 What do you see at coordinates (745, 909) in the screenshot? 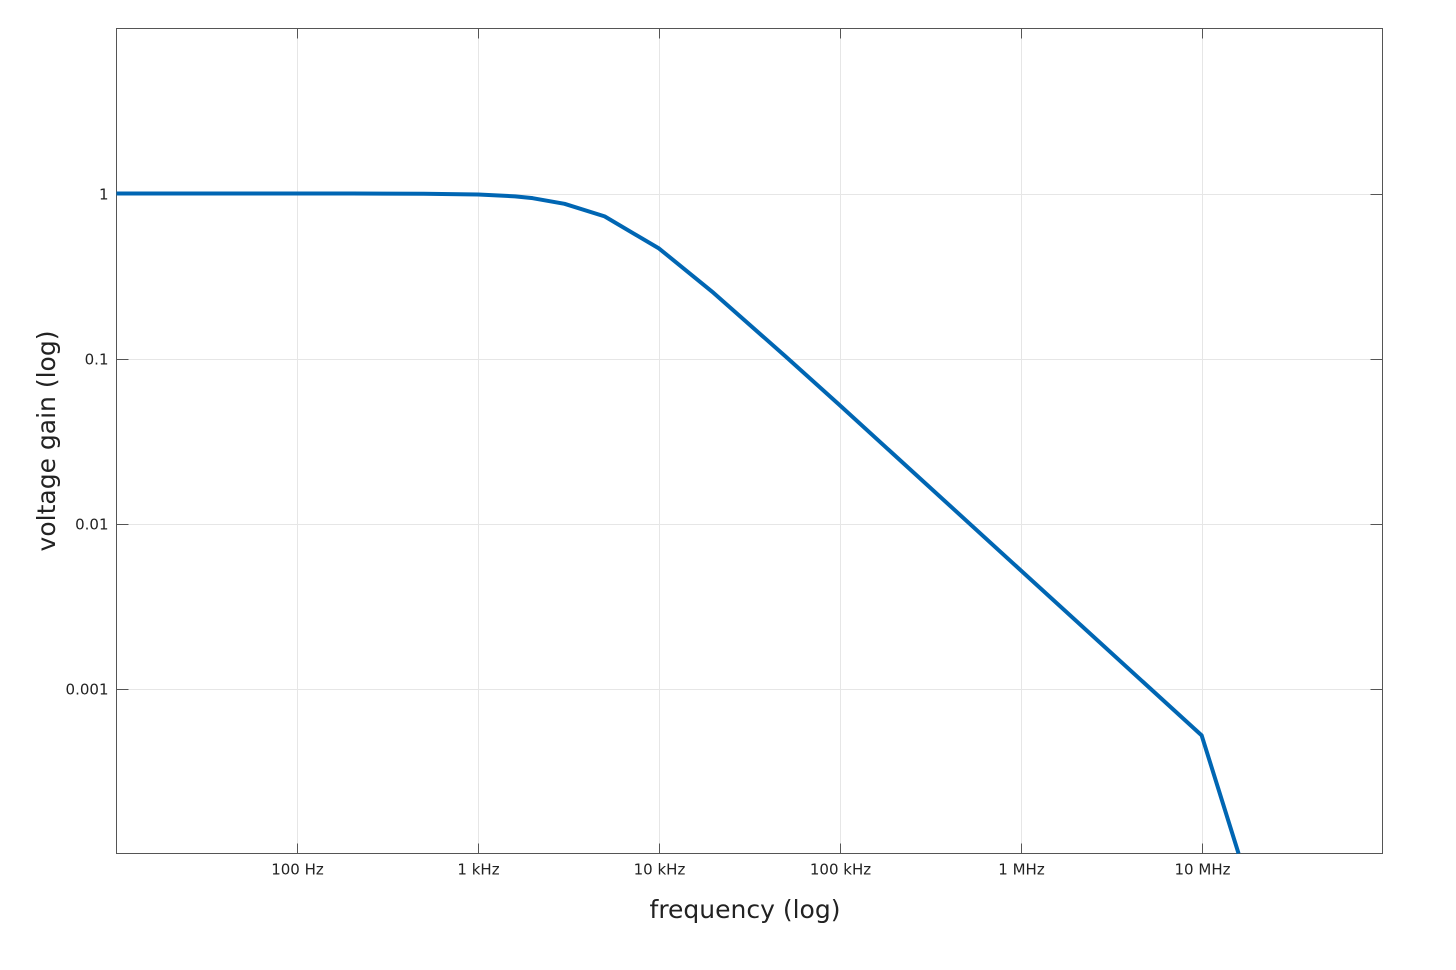
I see `x-axis-title: frequency (log)` at bounding box center [745, 909].